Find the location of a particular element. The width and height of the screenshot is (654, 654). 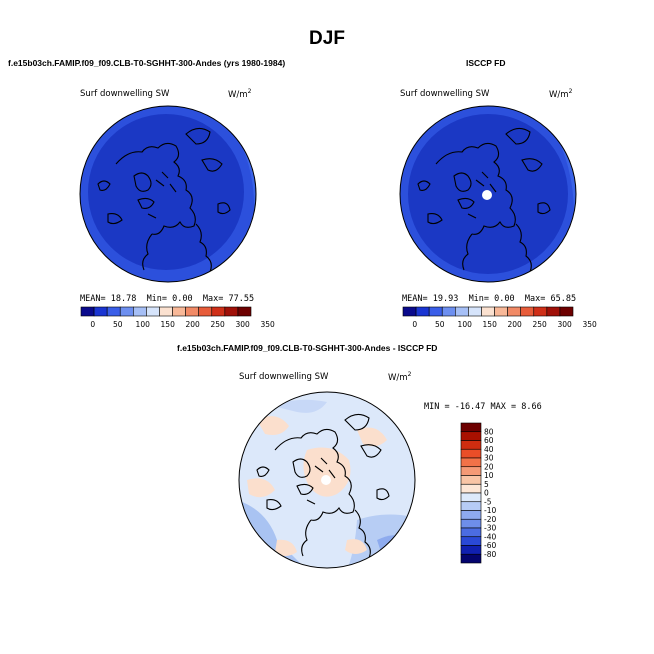

difference-colorbar-tick-label: 60 is located at coordinates (489, 440).